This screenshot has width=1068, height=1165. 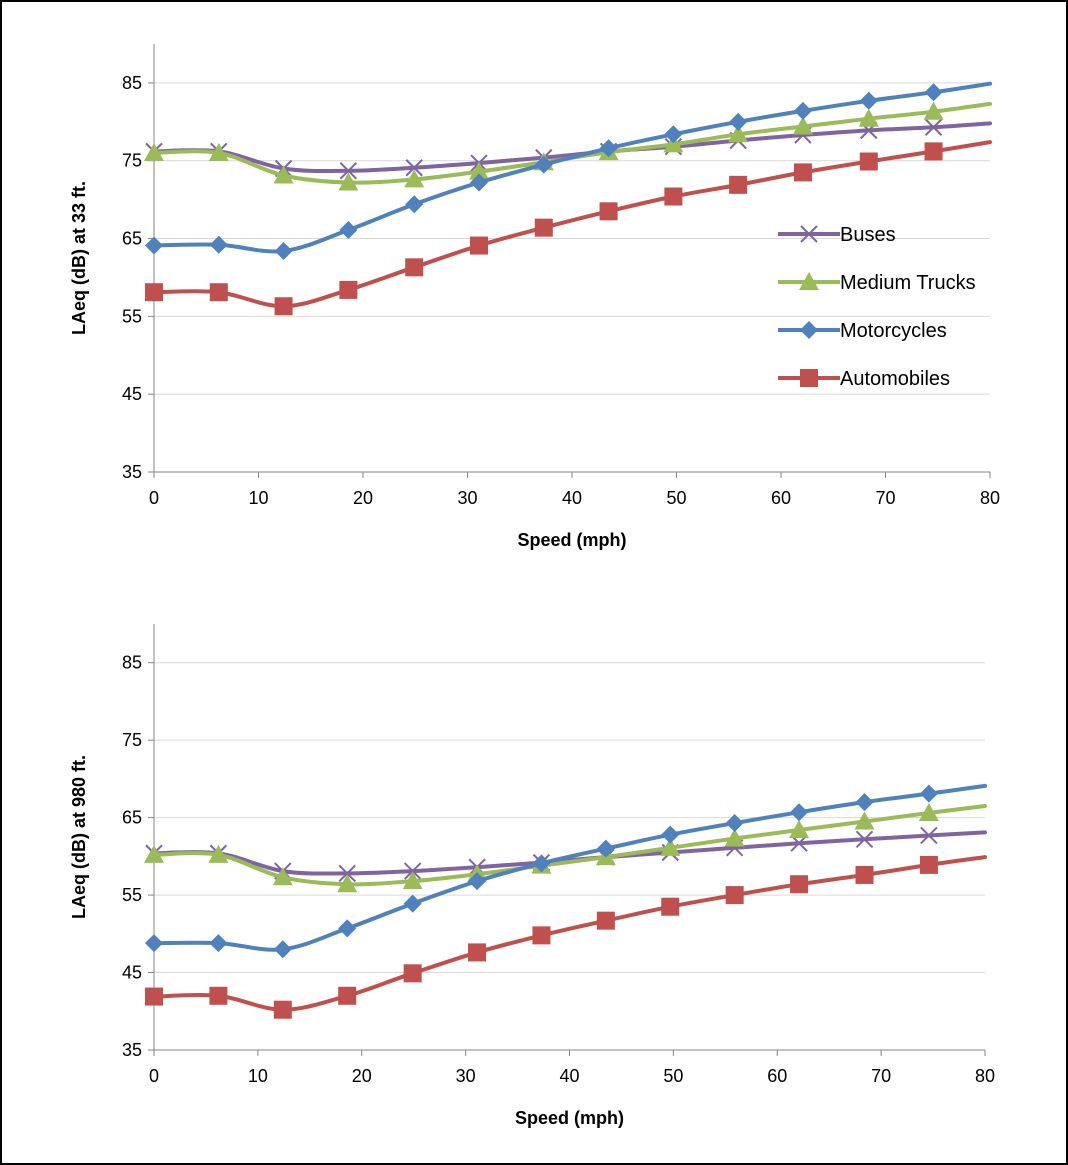 I want to click on legend-item: Automobiles, so click(x=864, y=379).